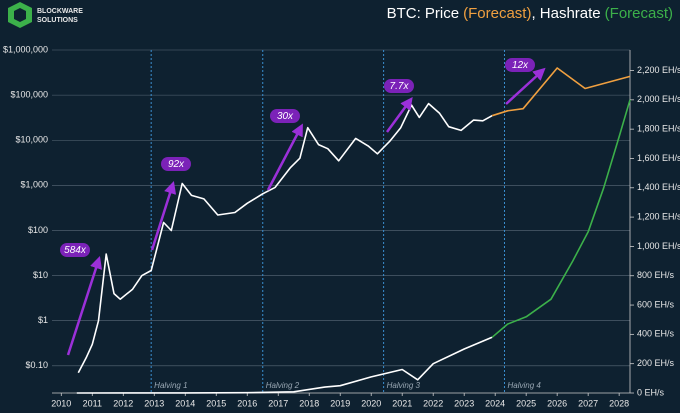 This screenshot has height=413, width=680. Describe the element at coordinates (185, 403) in the screenshot. I see `x-tick-label: 2014` at that location.